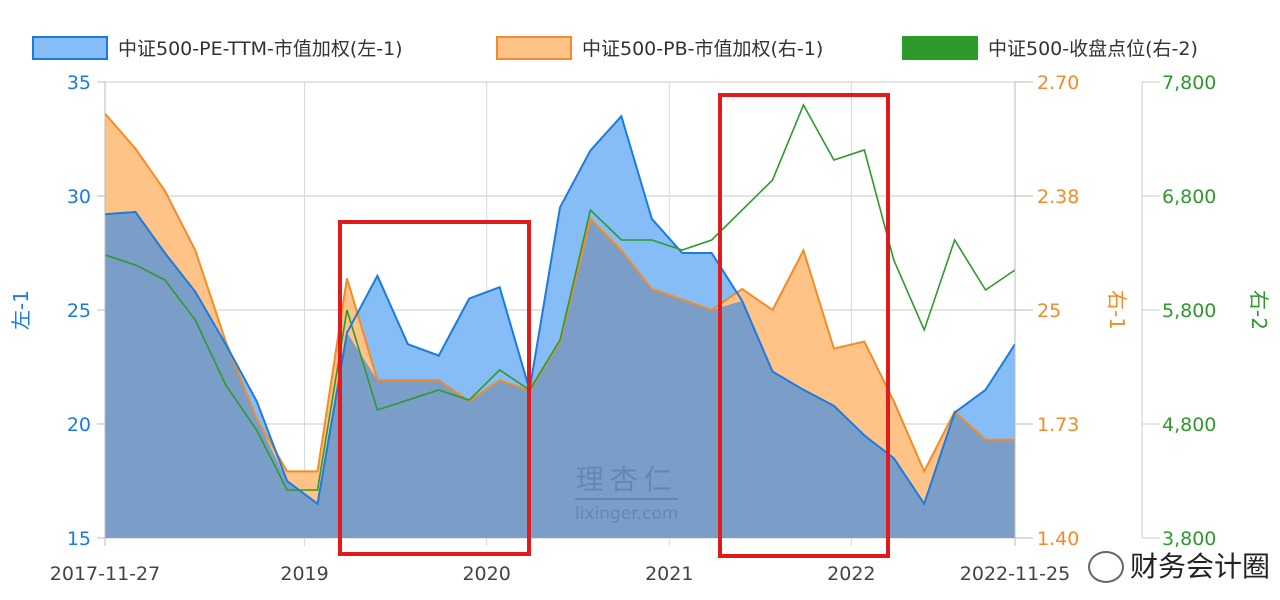  Describe the element at coordinates (627, 479) in the screenshot. I see `watermark-cn: 理杏仁` at that location.